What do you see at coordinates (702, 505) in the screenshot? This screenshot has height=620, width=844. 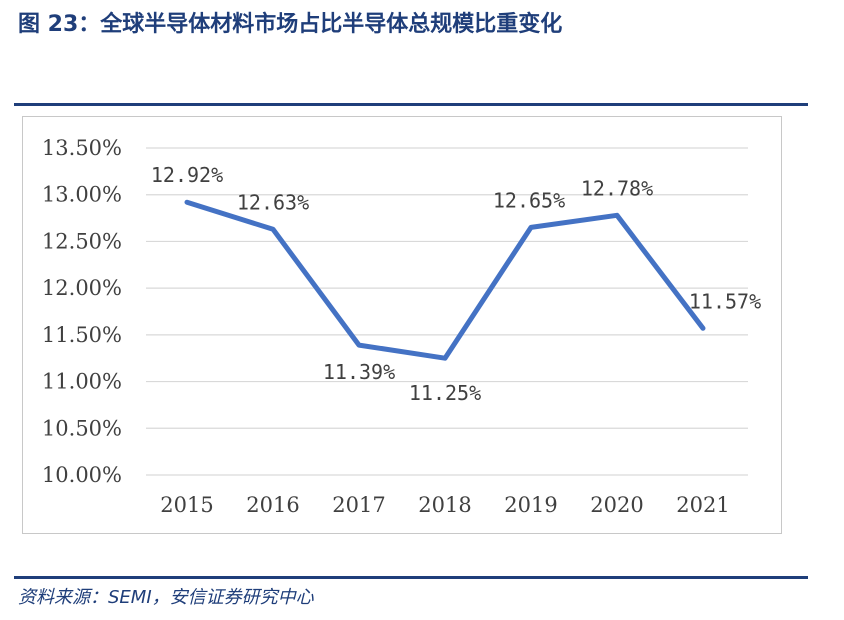 I see `x-tick-label: 2021` at bounding box center [702, 505].